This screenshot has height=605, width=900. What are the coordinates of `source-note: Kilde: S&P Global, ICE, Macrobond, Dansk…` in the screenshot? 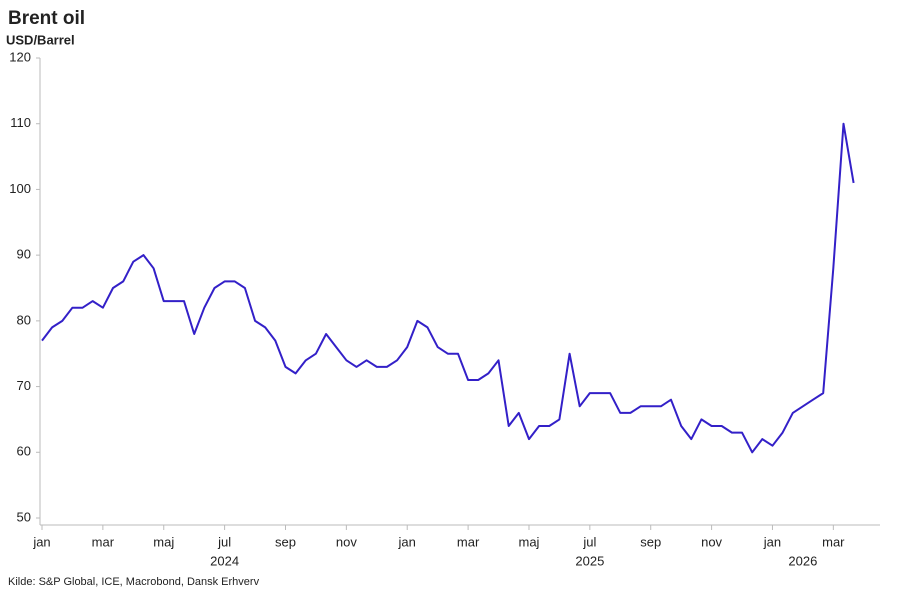 It's located at (134, 582).